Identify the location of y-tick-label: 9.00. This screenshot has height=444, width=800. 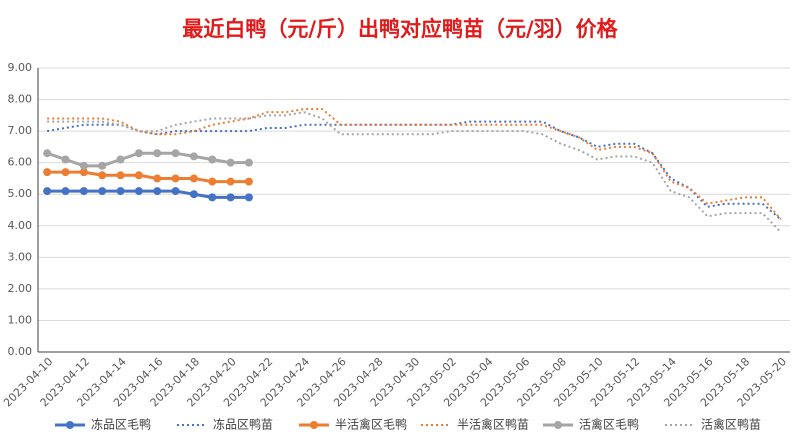
(20, 67).